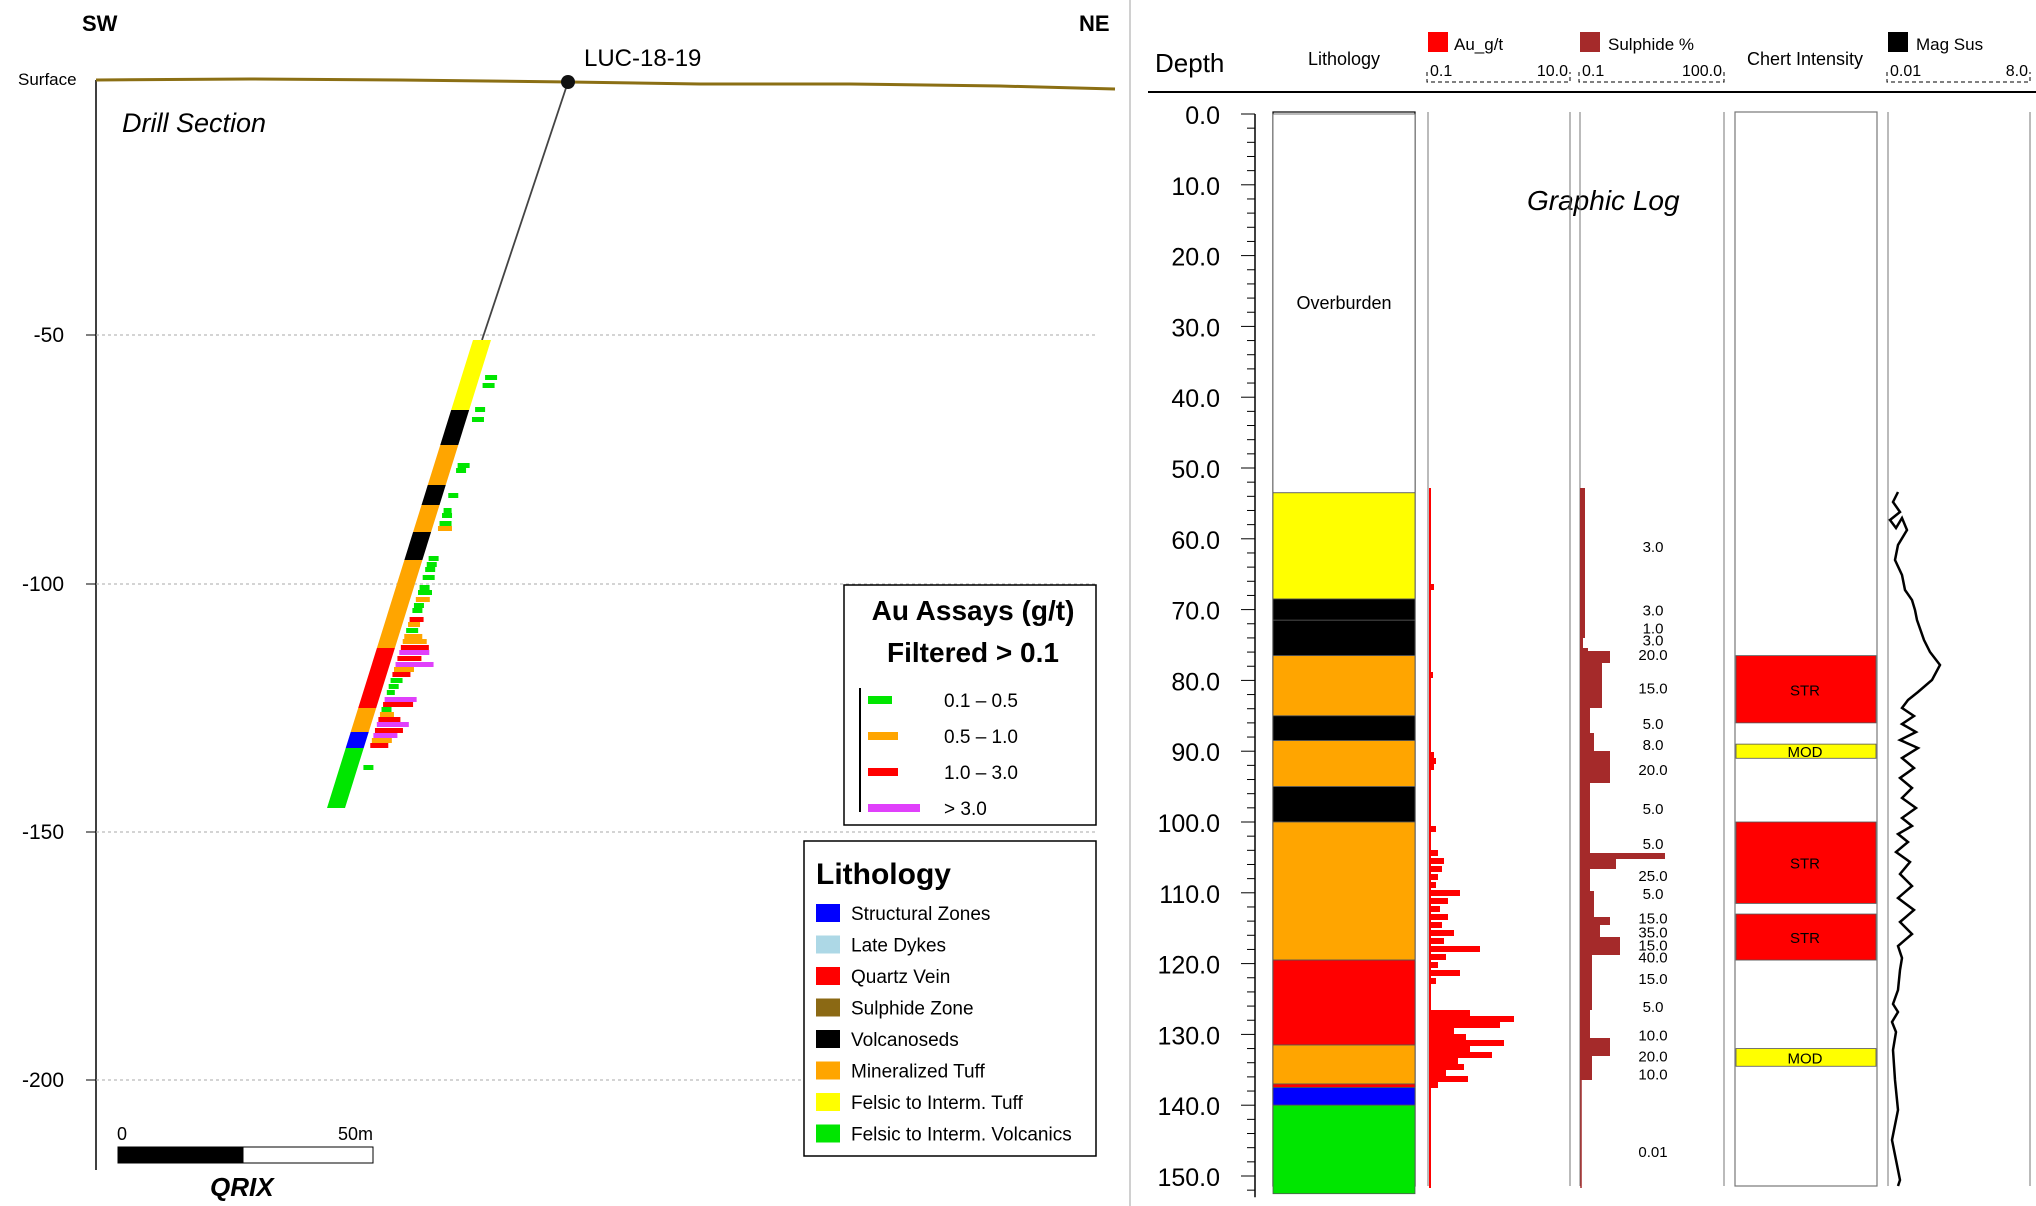 The width and height of the screenshot is (2036, 1206). Describe the element at coordinates (180, 1155) in the screenshot. I see `scale-bar-black` at that location.